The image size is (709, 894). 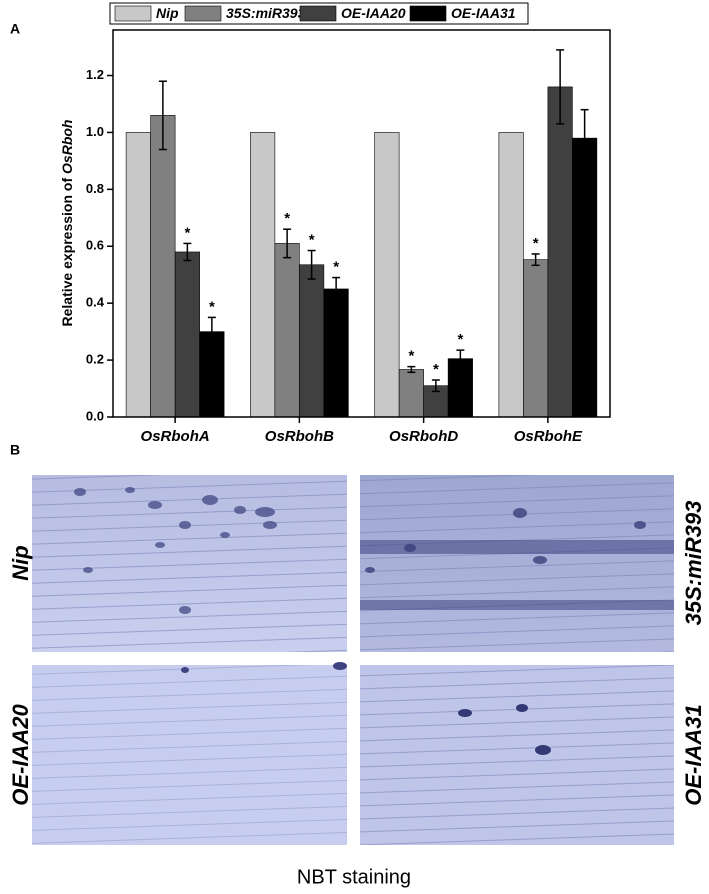 I want to click on image-label: OE-IAA31, so click(x=693, y=754).